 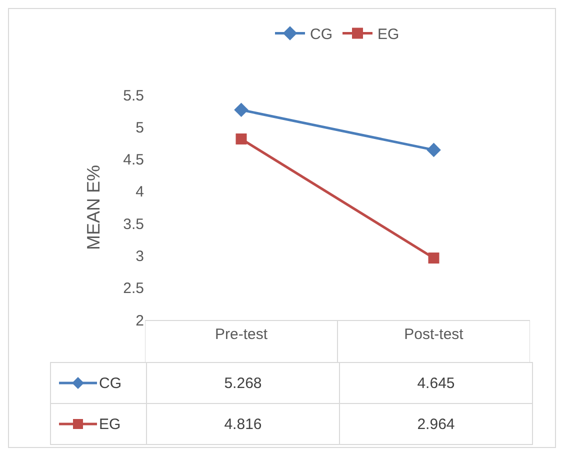 What do you see at coordinates (321, 35) in the screenshot?
I see `legend-label: CG` at bounding box center [321, 35].